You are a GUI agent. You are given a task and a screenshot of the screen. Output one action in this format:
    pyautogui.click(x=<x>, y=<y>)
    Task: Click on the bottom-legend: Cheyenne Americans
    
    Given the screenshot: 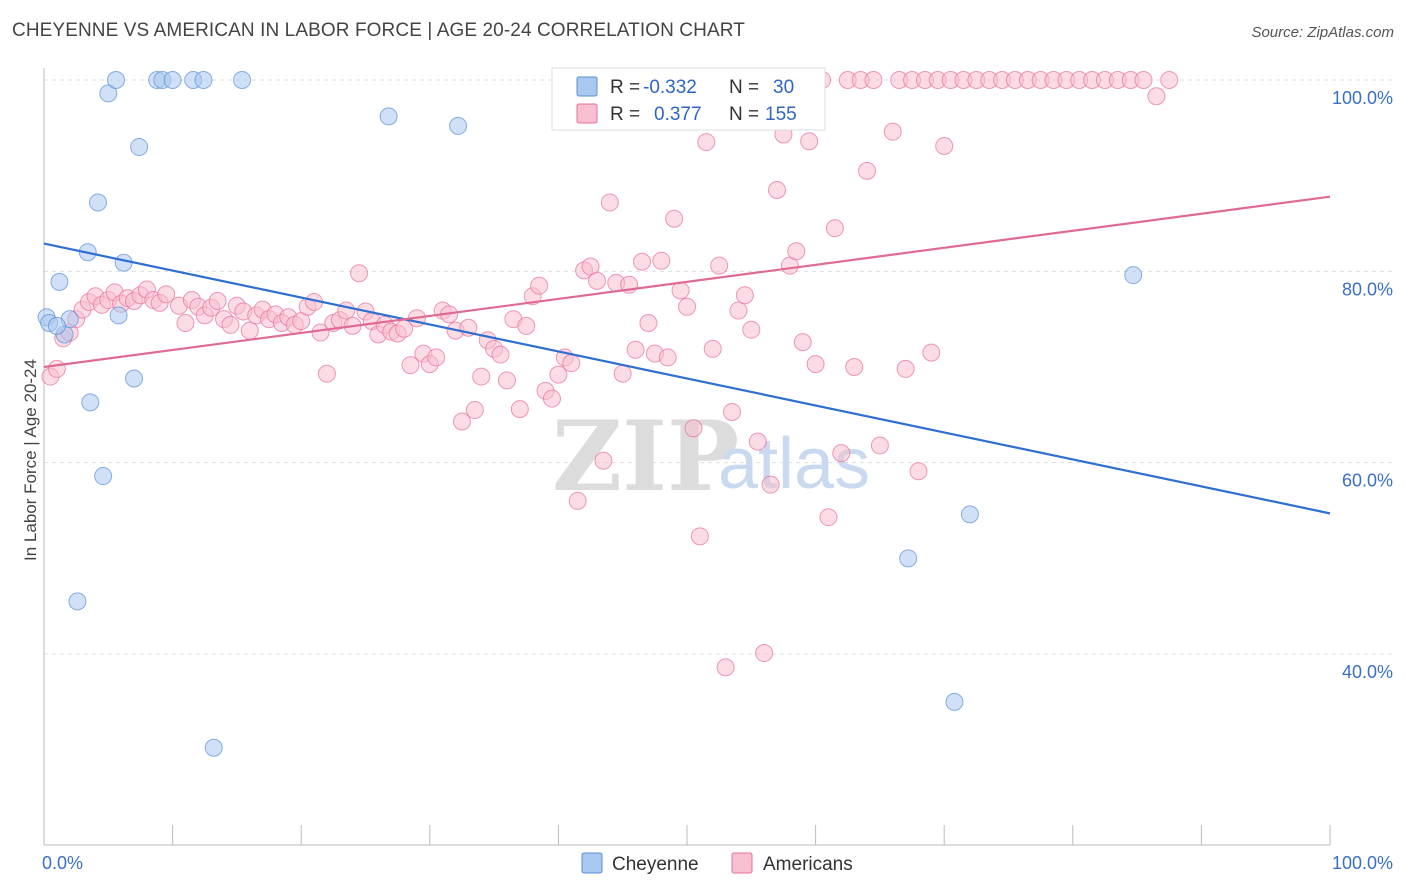 What is the action you would take?
    pyautogui.click(x=717, y=863)
    